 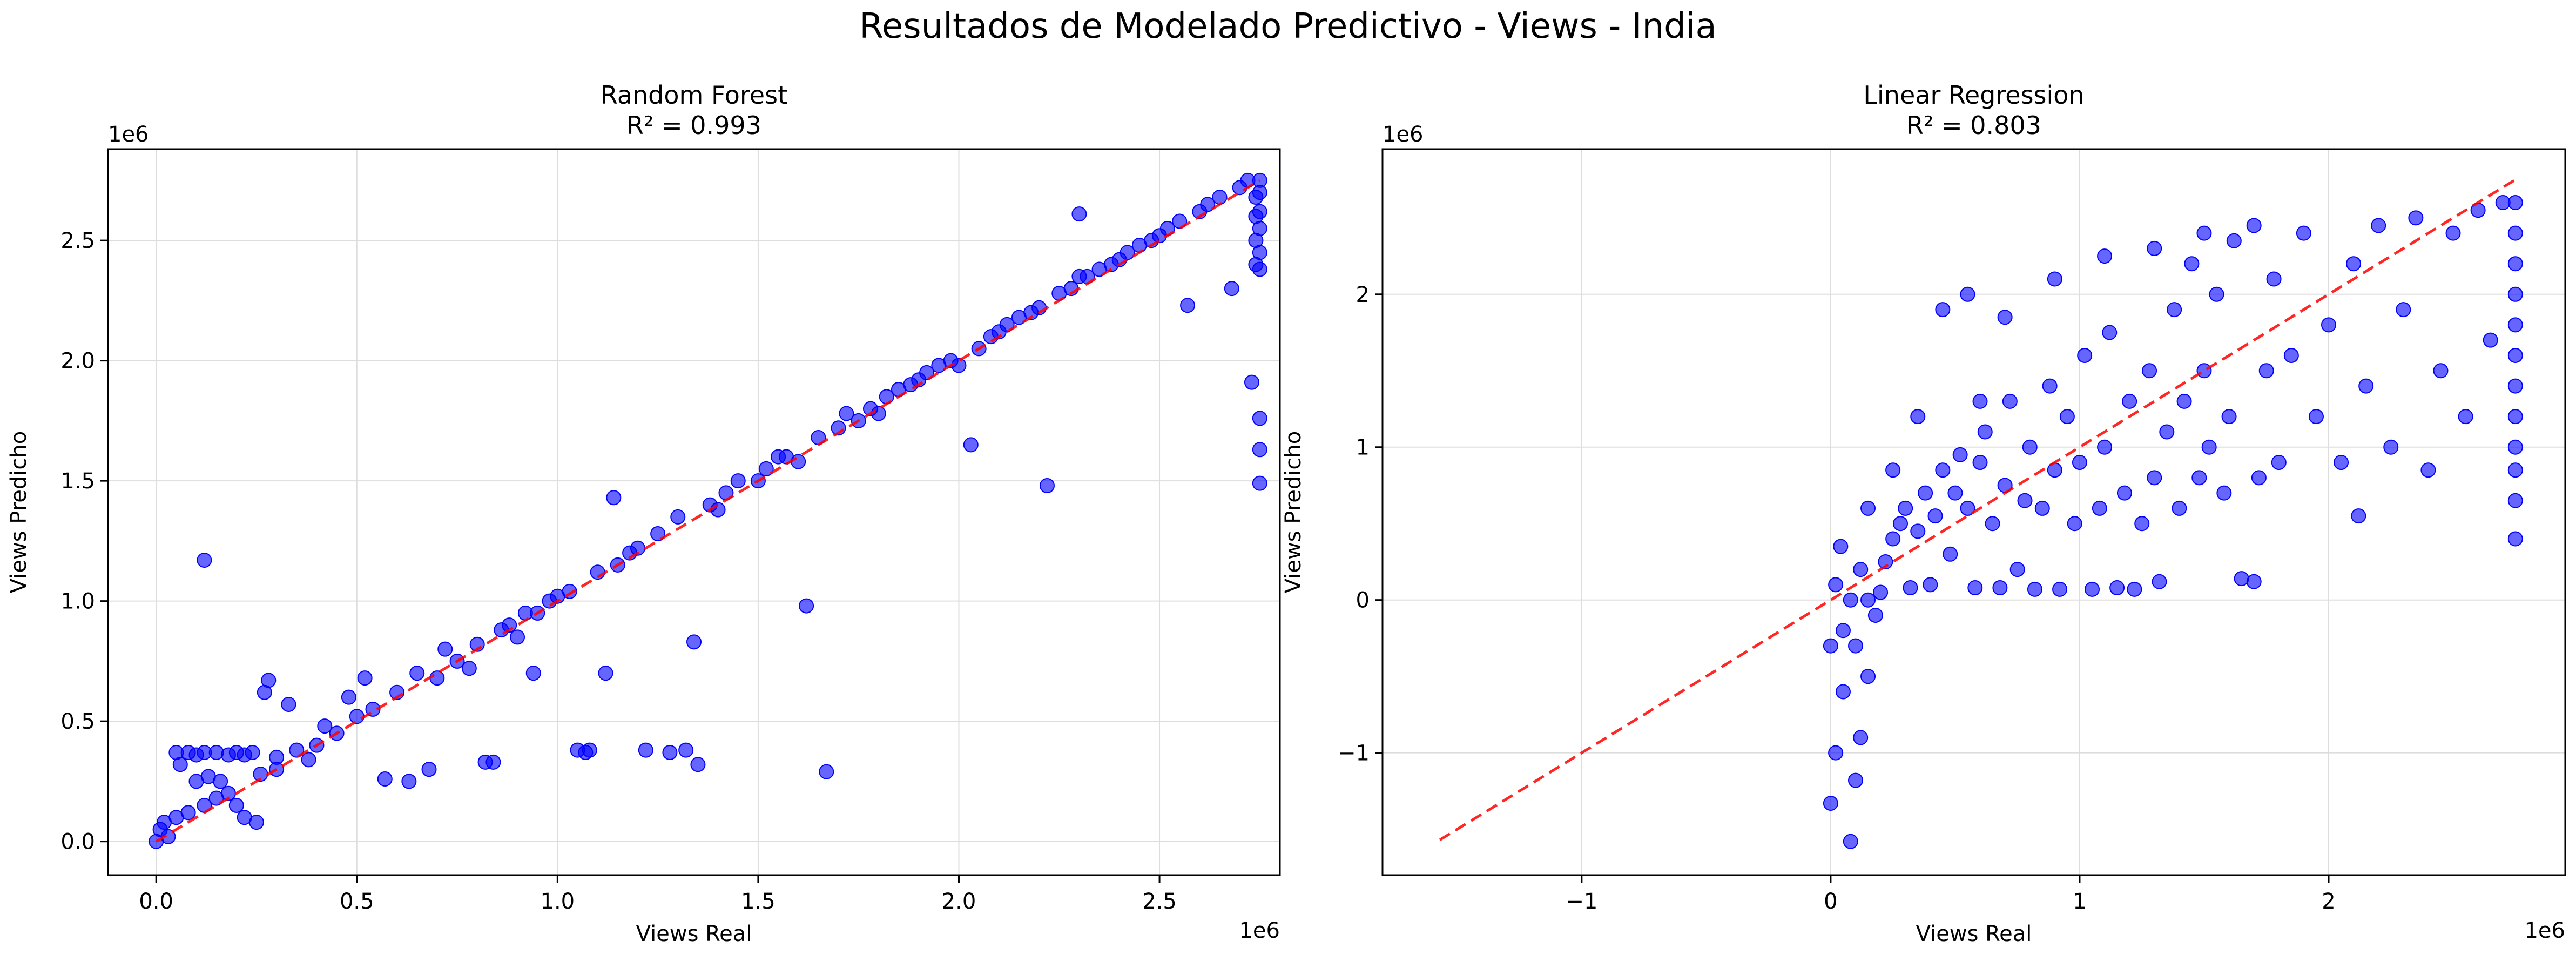 I want to click on y-tick-label: 1.0, so click(x=77, y=601).